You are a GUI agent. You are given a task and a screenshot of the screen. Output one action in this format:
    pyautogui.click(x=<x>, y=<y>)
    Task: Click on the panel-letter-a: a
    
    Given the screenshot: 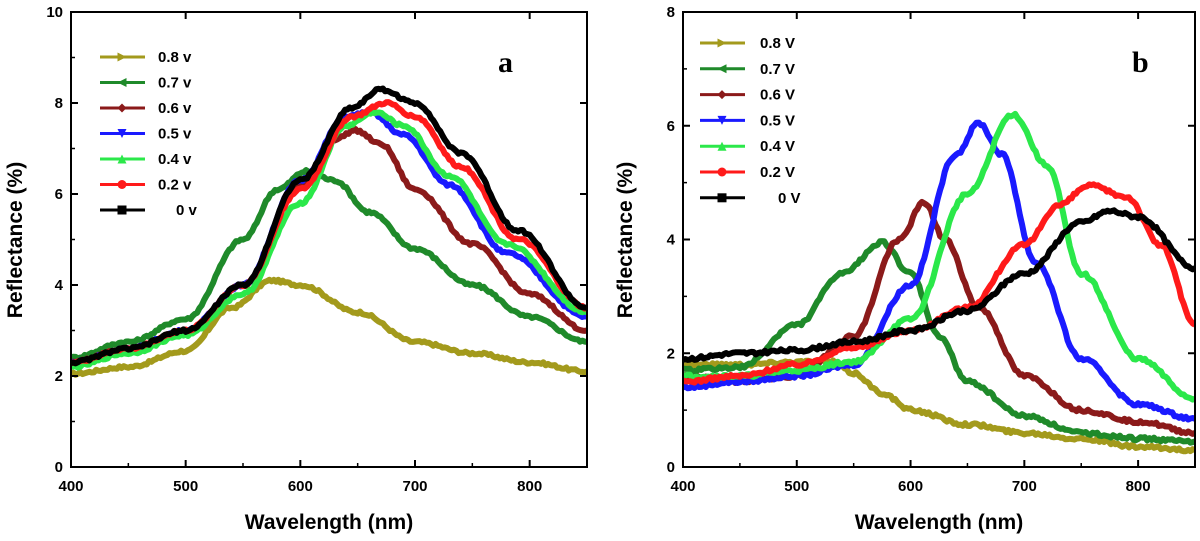 What is the action you would take?
    pyautogui.click(x=505, y=62)
    